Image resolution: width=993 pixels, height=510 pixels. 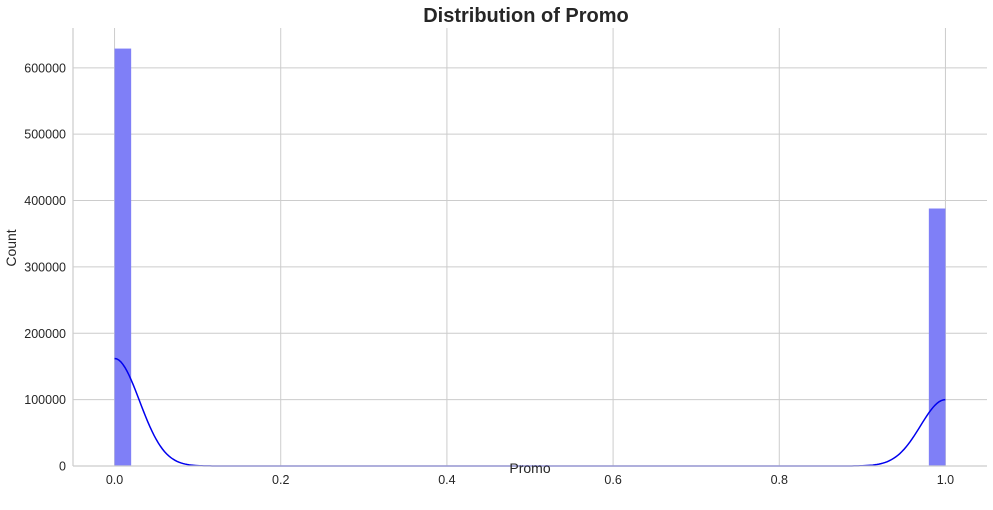 I want to click on x-tick-label: 0.6, so click(x=612, y=480).